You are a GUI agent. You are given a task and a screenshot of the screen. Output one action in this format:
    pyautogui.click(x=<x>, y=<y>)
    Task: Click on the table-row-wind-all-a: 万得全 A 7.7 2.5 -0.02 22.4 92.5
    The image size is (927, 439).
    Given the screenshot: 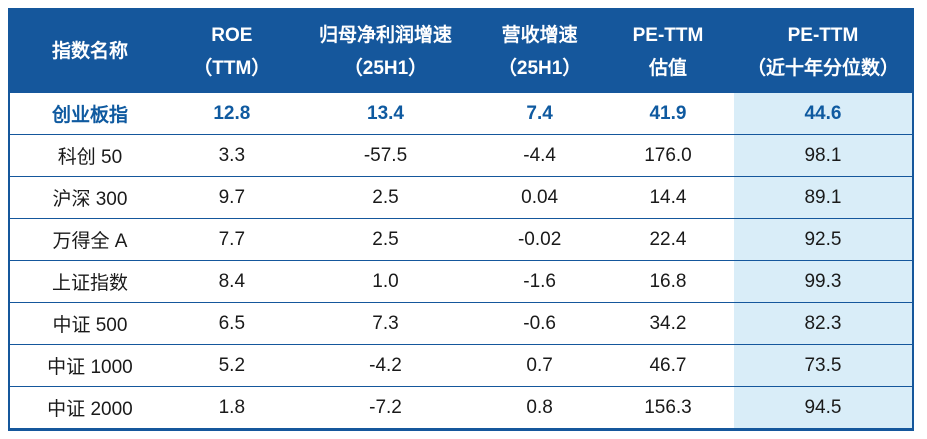 What is the action you would take?
    pyautogui.click(x=461, y=239)
    